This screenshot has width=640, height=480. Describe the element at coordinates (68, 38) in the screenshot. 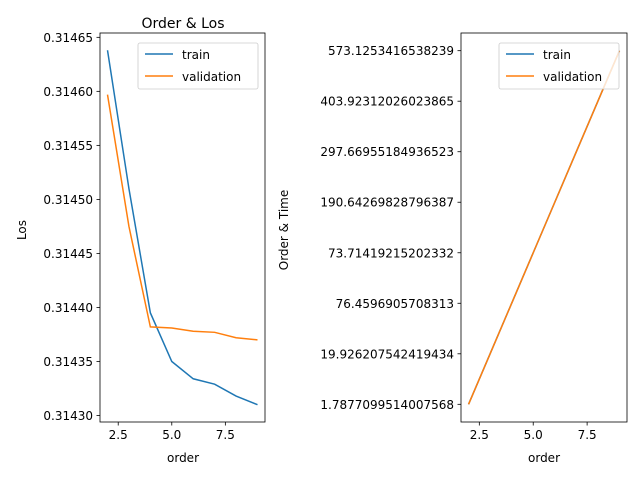

I see `loss-chart-y-tick-label: 0.31465` at that location.